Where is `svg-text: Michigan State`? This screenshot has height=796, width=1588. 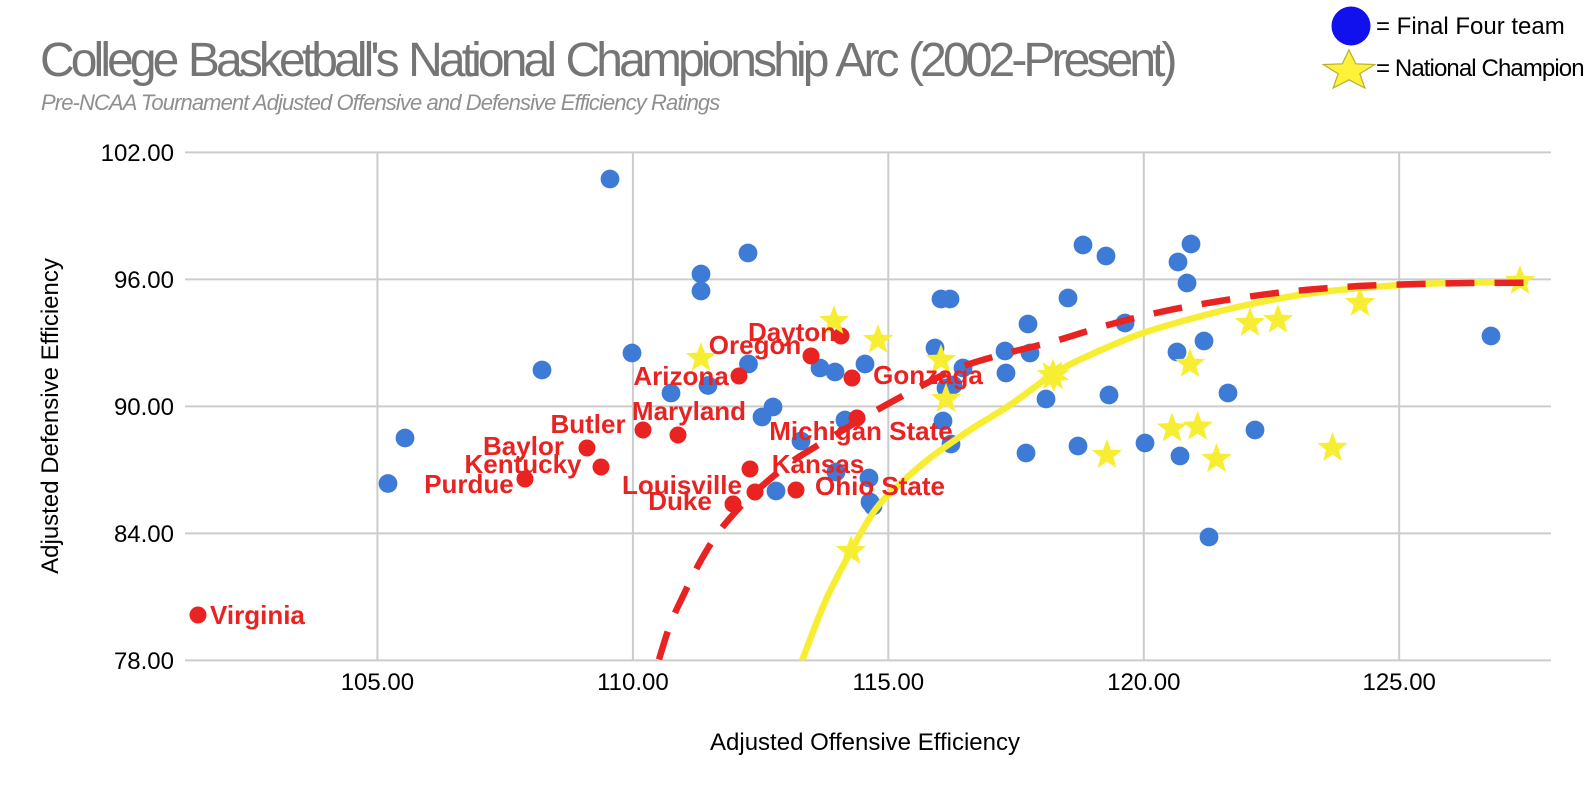 svg-text: Michigan State is located at coordinates (860, 431).